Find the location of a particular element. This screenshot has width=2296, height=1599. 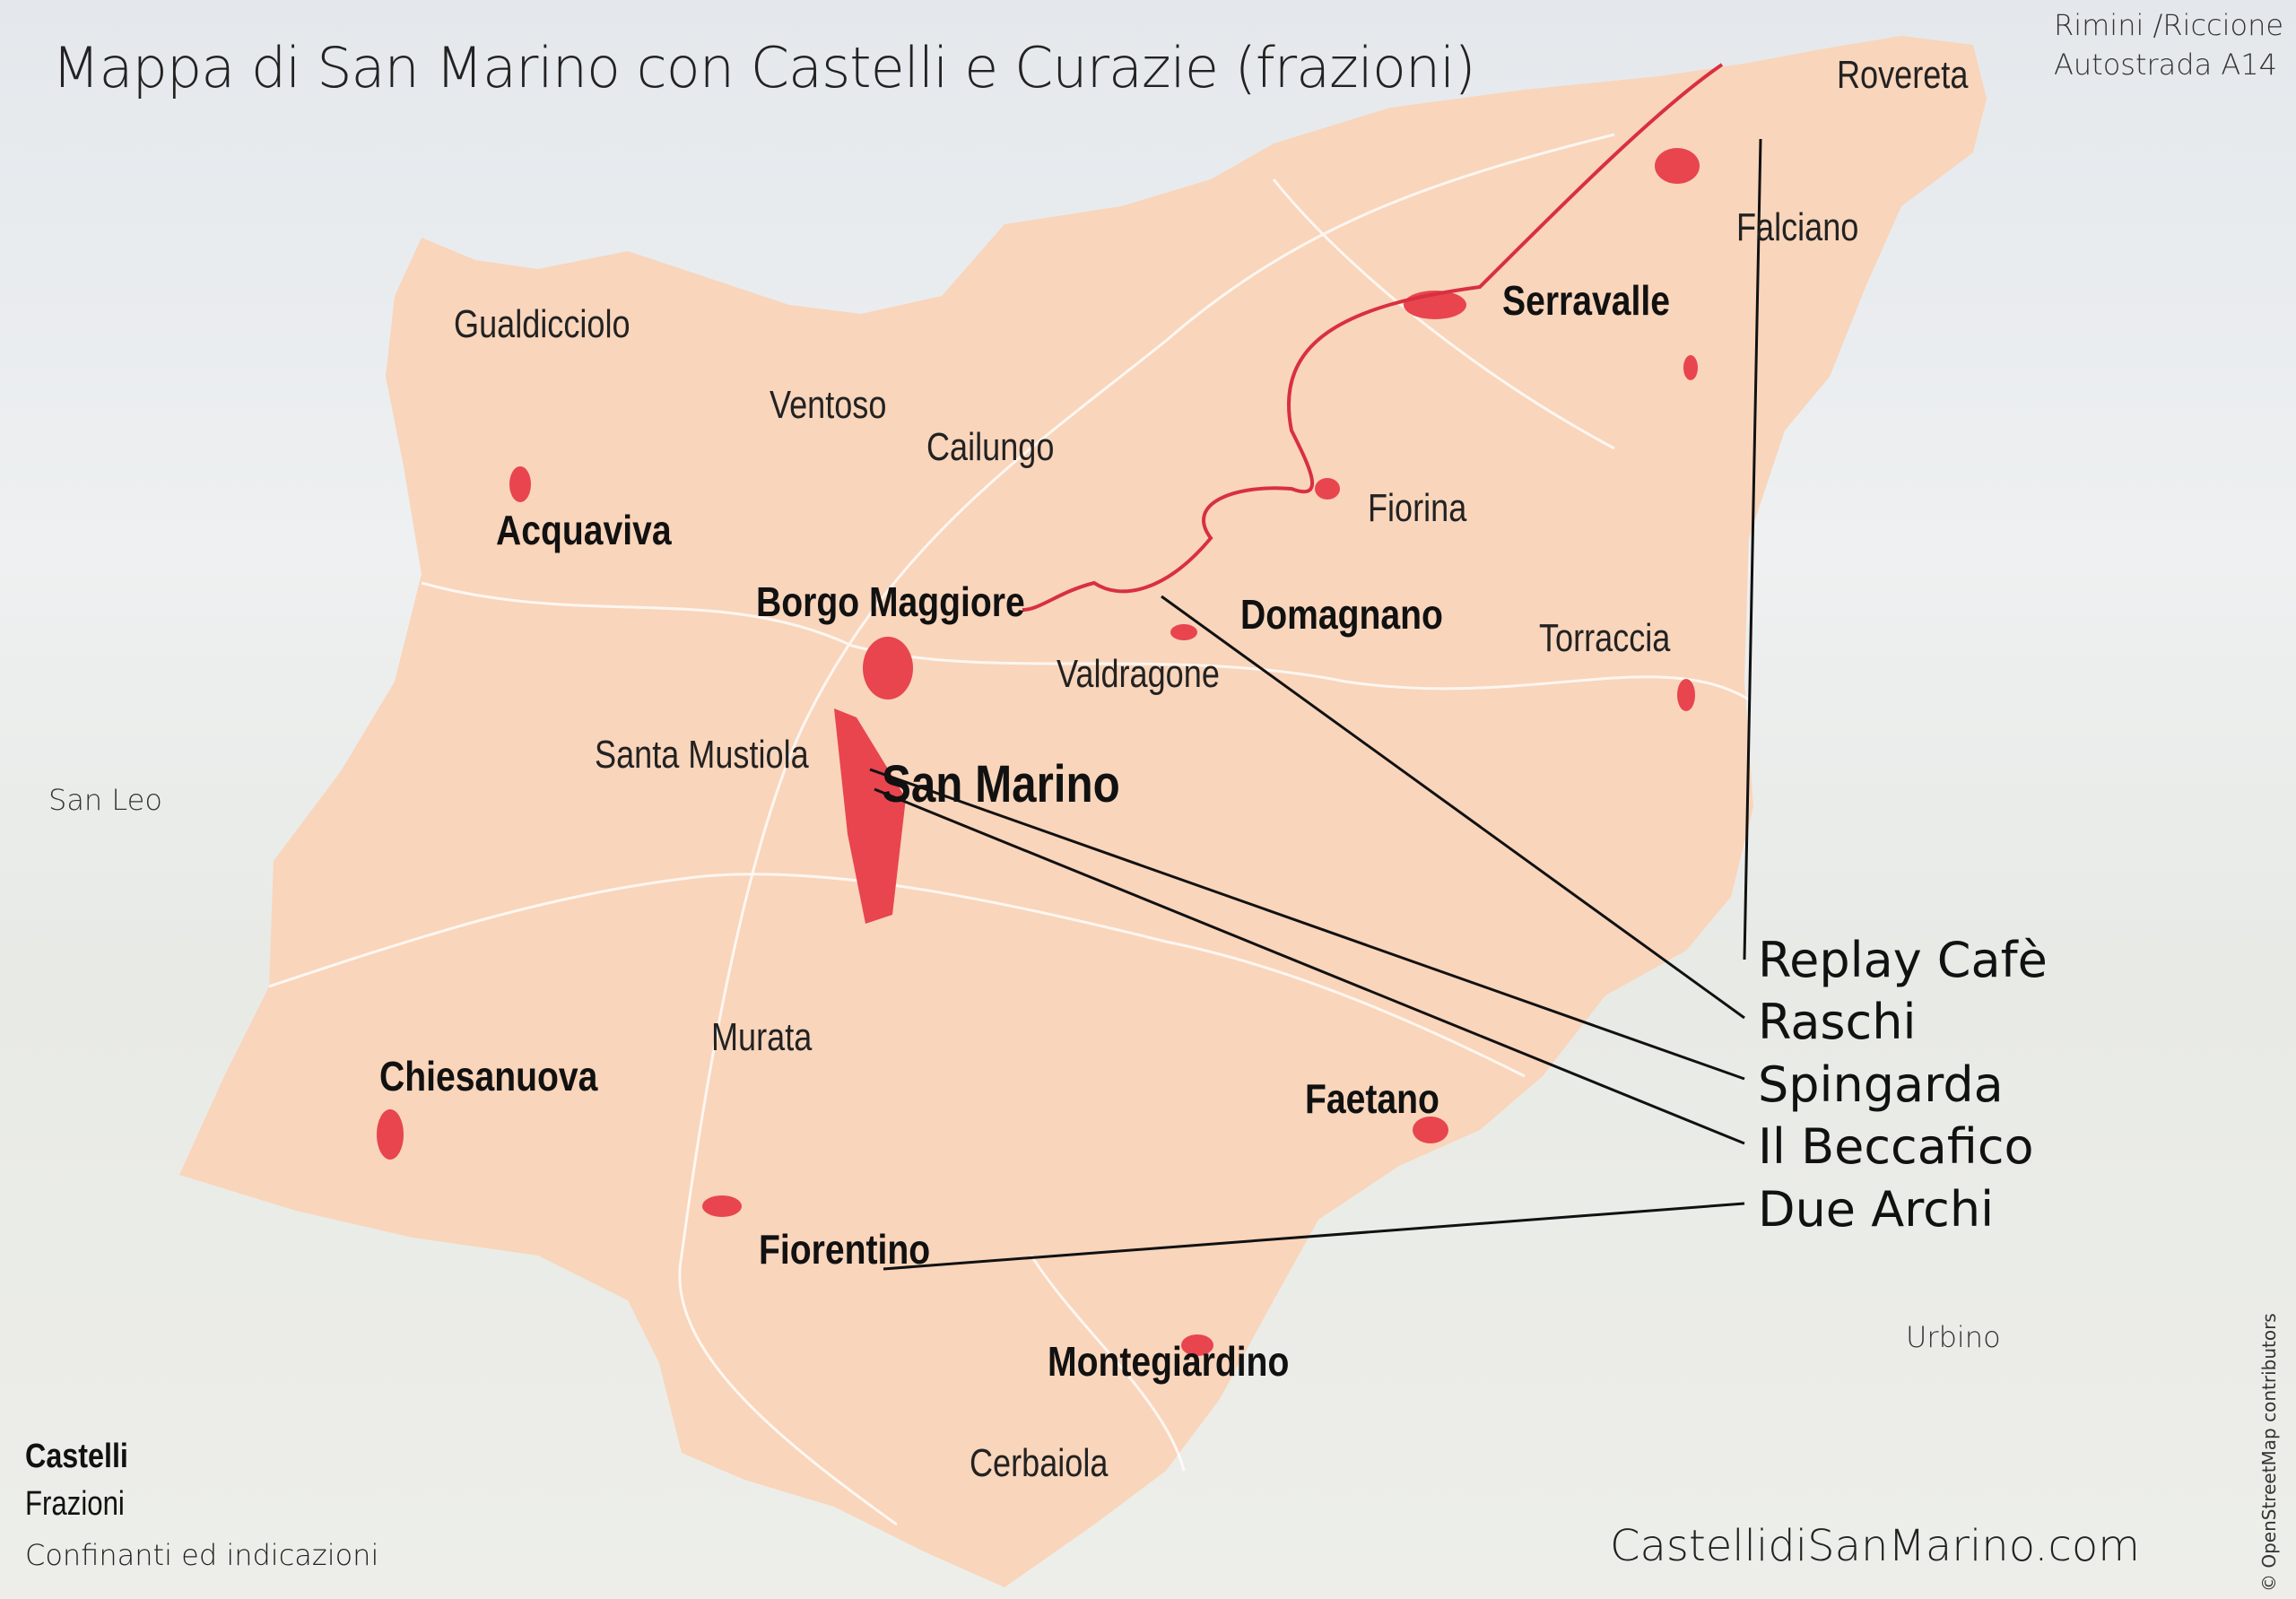

frazione-label: Falciano is located at coordinates (1797, 227).